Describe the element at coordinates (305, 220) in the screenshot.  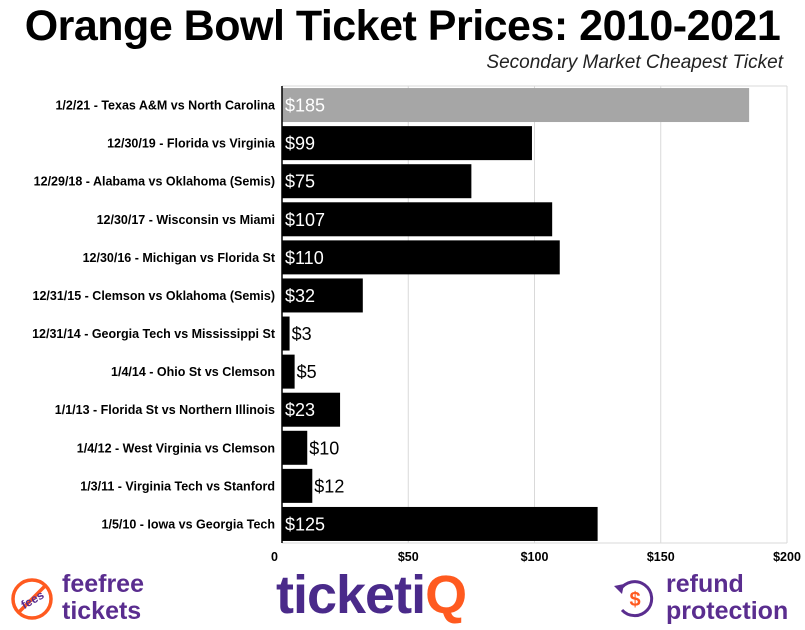
I see `data-label: $107` at that location.